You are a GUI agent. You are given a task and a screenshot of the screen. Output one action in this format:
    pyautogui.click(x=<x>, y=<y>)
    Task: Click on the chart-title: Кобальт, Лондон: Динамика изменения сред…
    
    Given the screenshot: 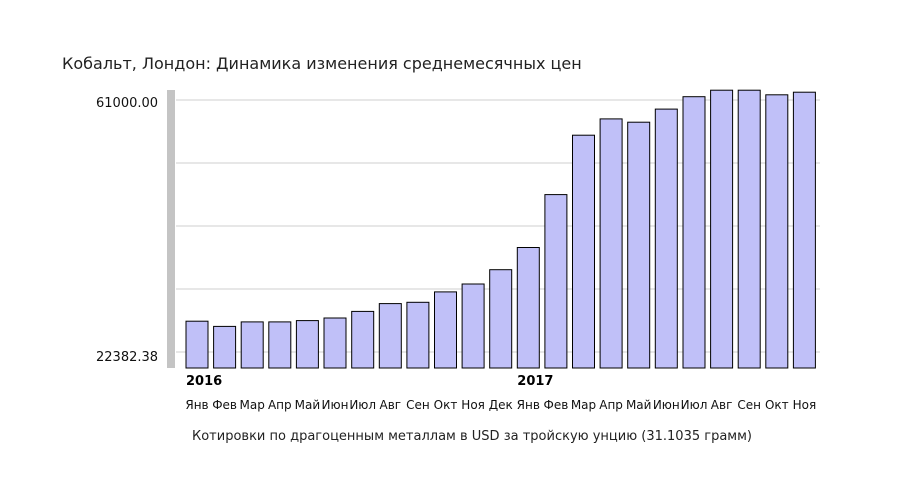 What is the action you would take?
    pyautogui.click(x=322, y=63)
    